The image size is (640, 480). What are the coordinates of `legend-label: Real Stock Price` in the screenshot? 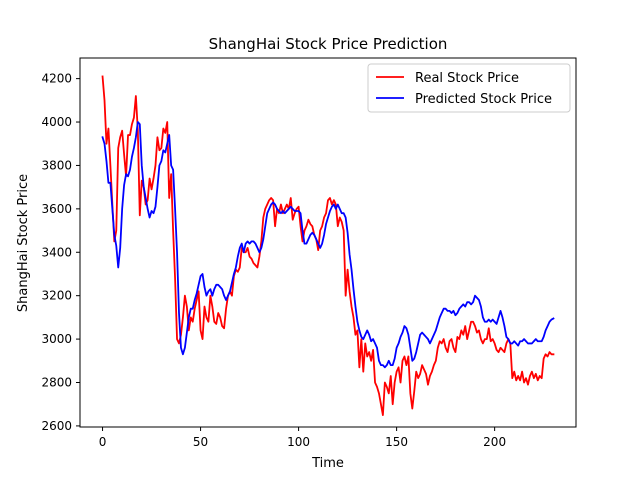 It's located at (467, 78).